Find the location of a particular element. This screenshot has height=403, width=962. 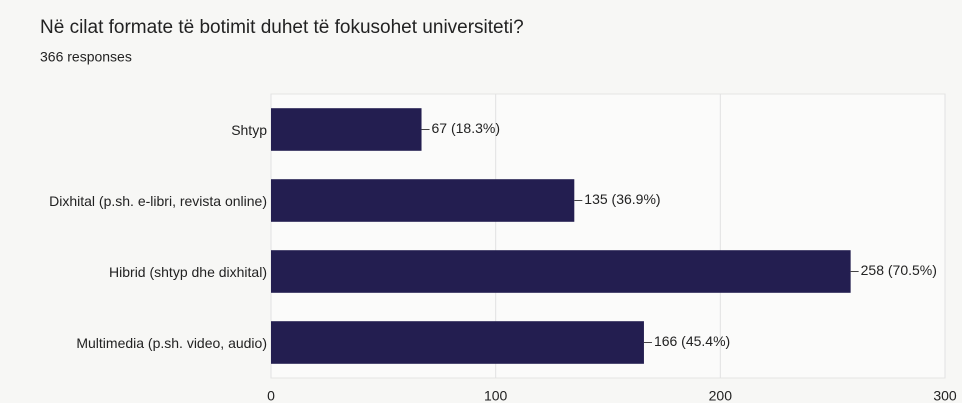

x-tick-label: 100 is located at coordinates (496, 395).